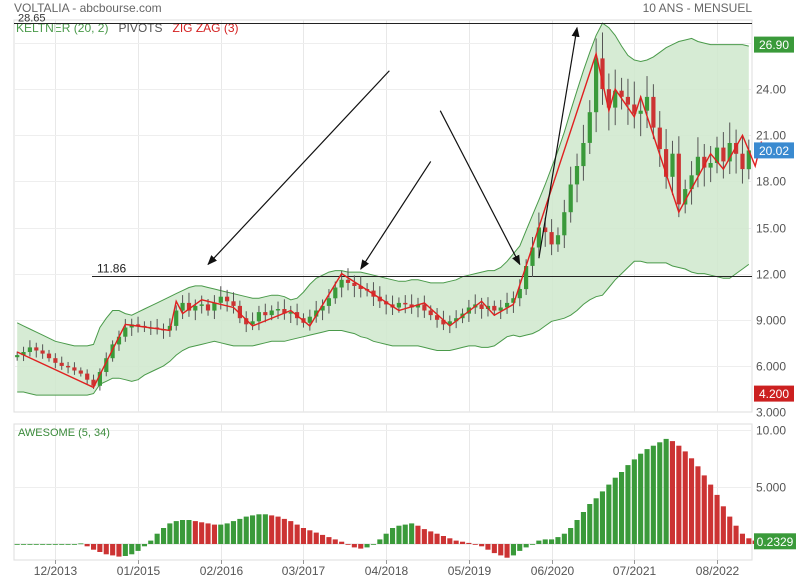  What do you see at coordinates (387, 571) in the screenshot?
I see `x-tick-label: 04/2018` at bounding box center [387, 571].